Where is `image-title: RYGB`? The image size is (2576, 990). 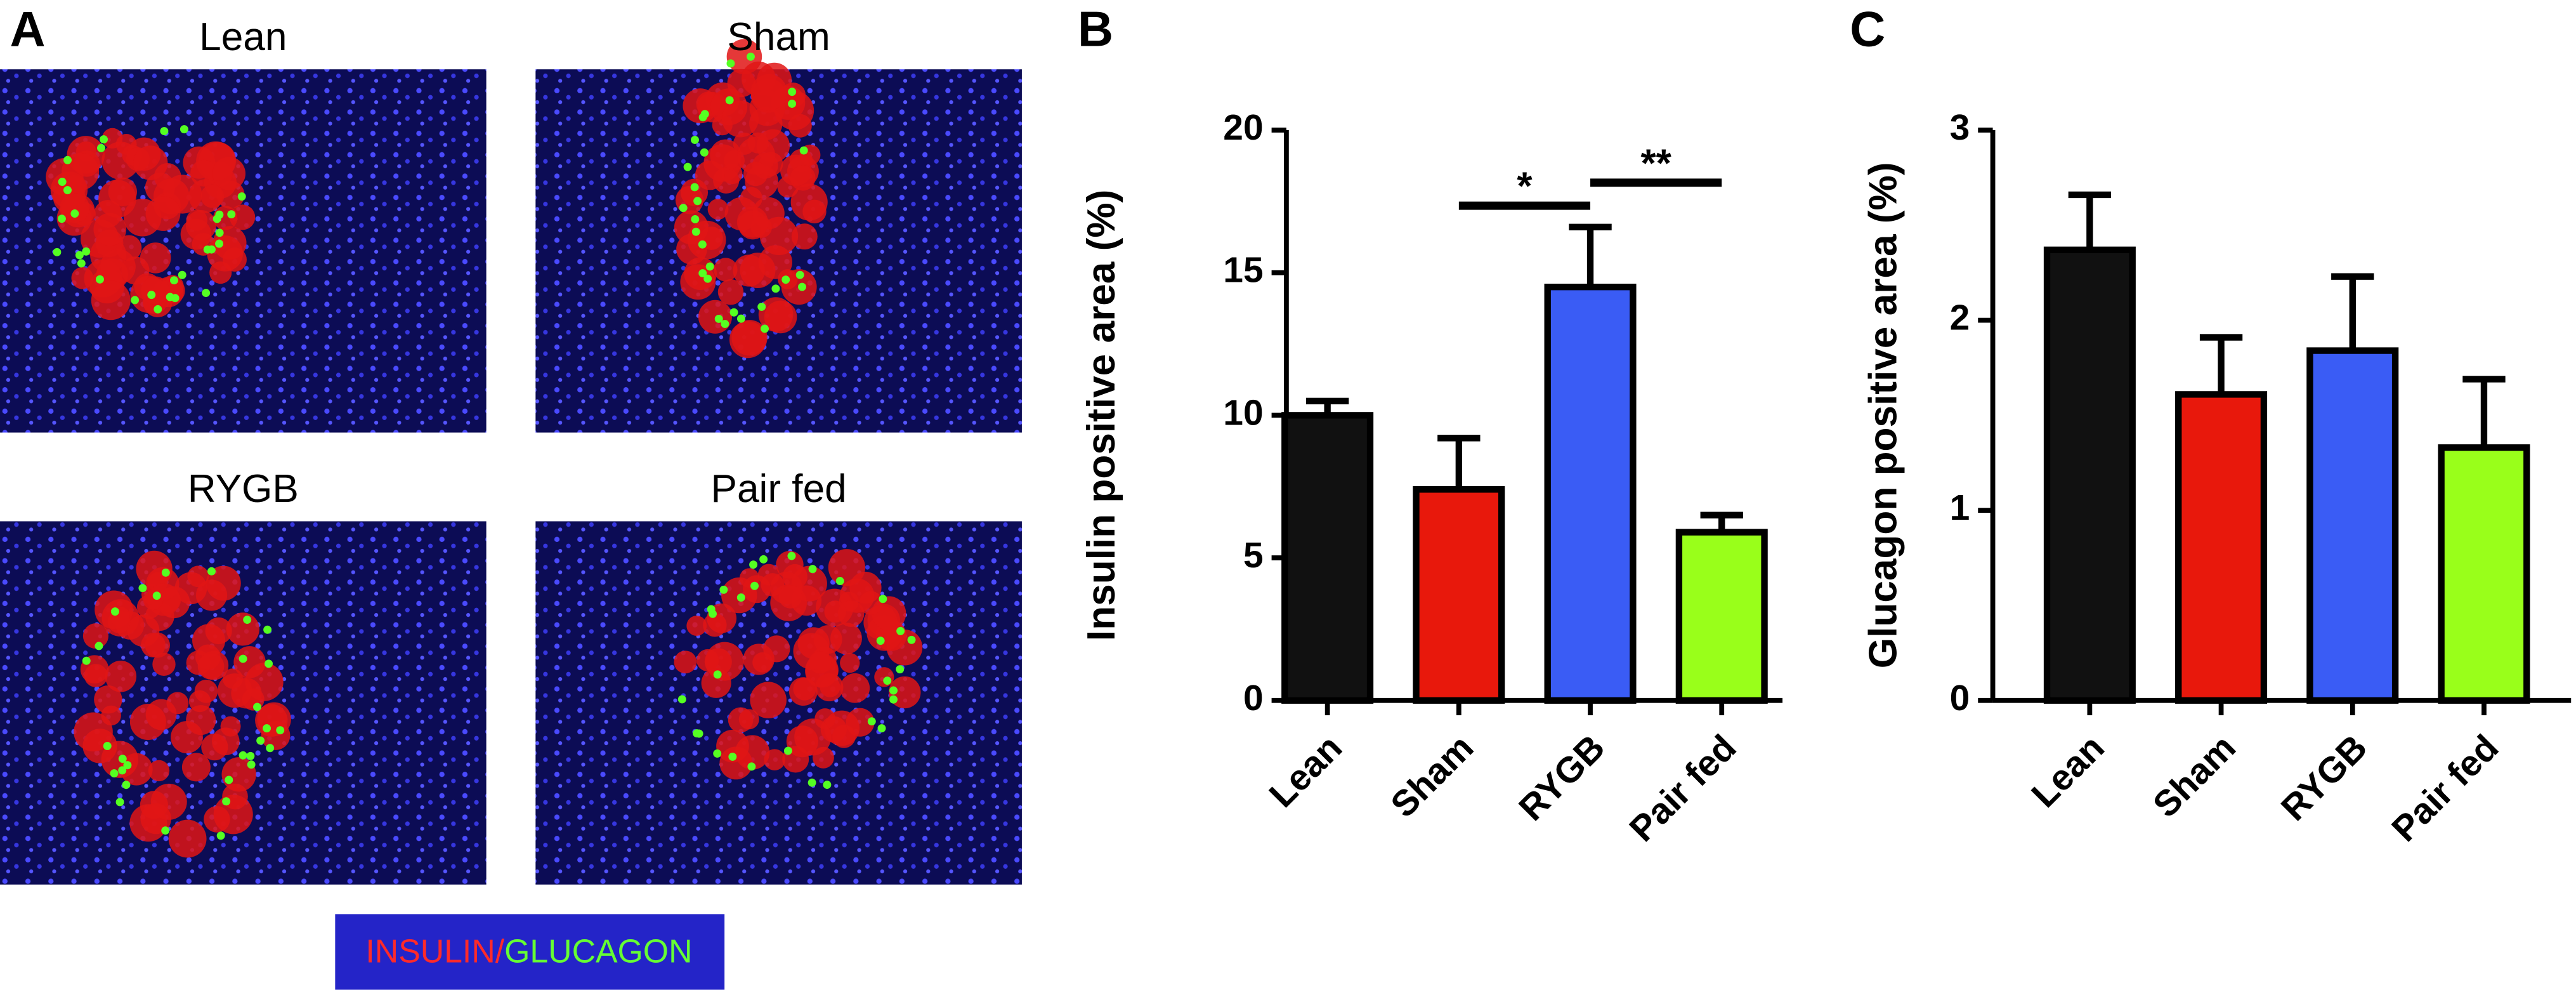 image-title: RYGB is located at coordinates (243, 489).